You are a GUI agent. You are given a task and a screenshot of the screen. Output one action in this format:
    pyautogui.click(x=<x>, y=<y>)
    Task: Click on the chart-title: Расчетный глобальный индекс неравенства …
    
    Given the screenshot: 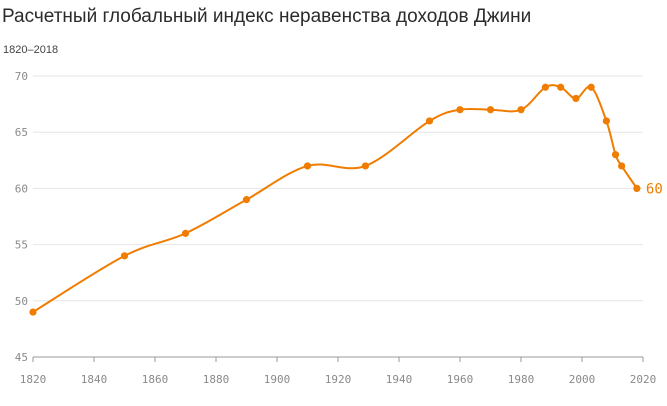 What is the action you would take?
    pyautogui.click(x=267, y=16)
    